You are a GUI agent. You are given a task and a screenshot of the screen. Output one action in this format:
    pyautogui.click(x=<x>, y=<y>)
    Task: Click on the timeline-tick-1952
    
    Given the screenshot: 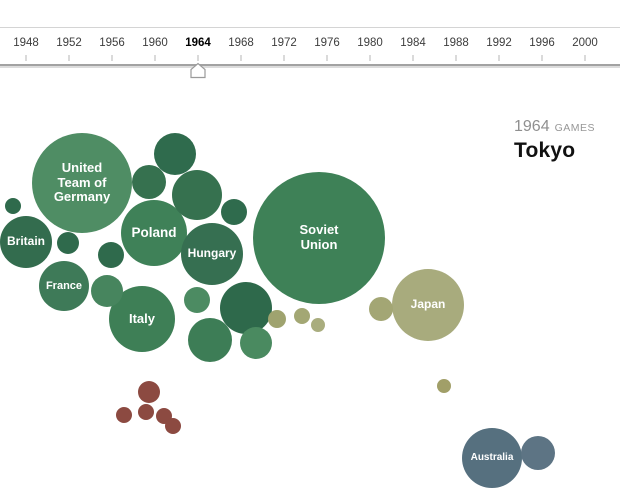 What is the action you would take?
    pyautogui.click(x=69, y=58)
    